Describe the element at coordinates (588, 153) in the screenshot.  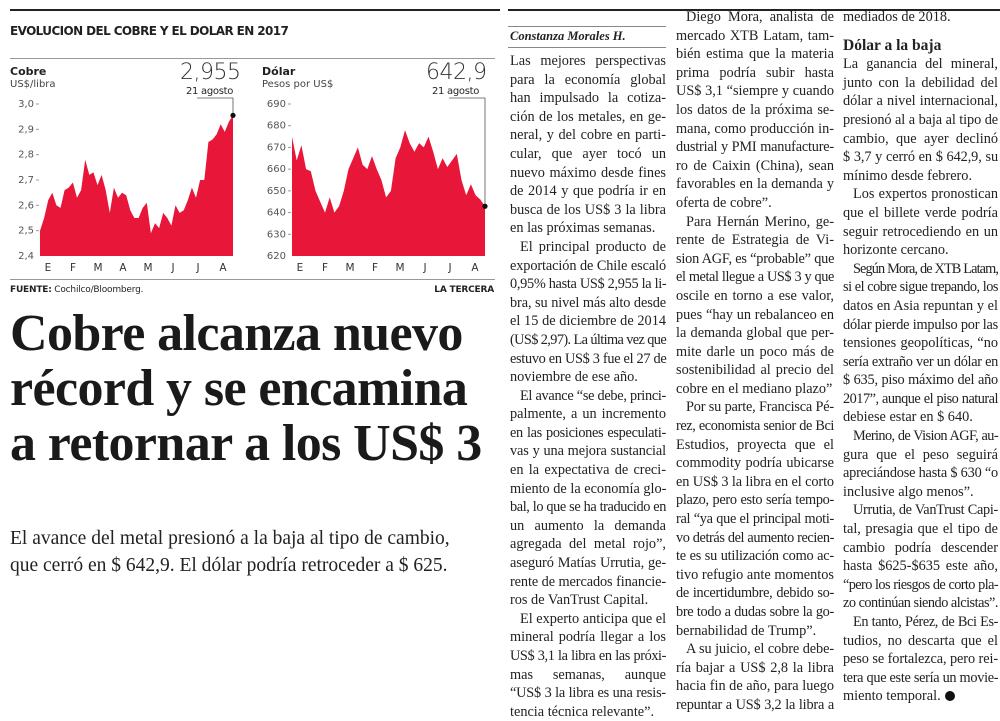
I see `article-line: cular, que ayer tocó un` at that location.